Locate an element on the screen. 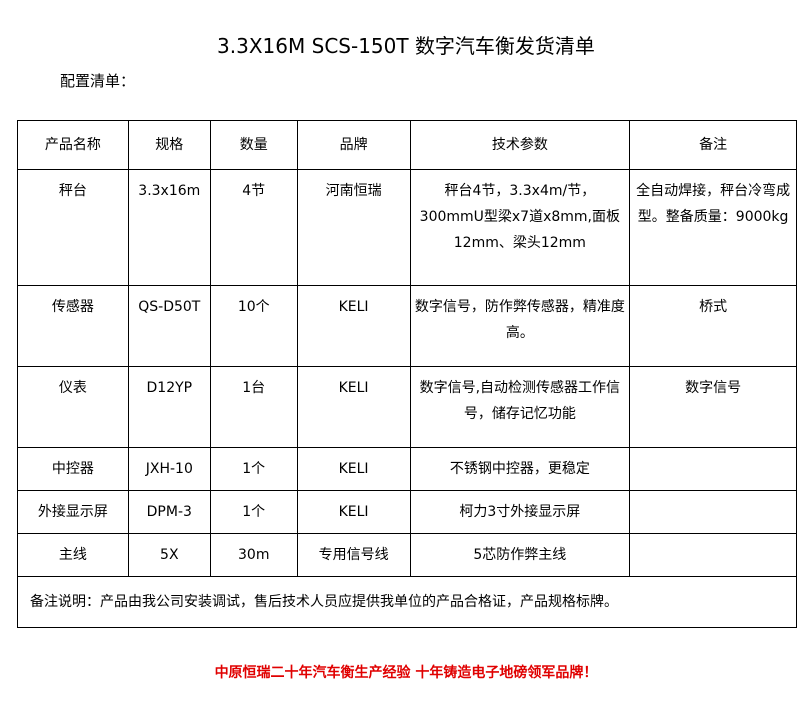 Image resolution: width=812 pixels, height=709 pixels. table-cell: JXH-10 is located at coordinates (169, 469).